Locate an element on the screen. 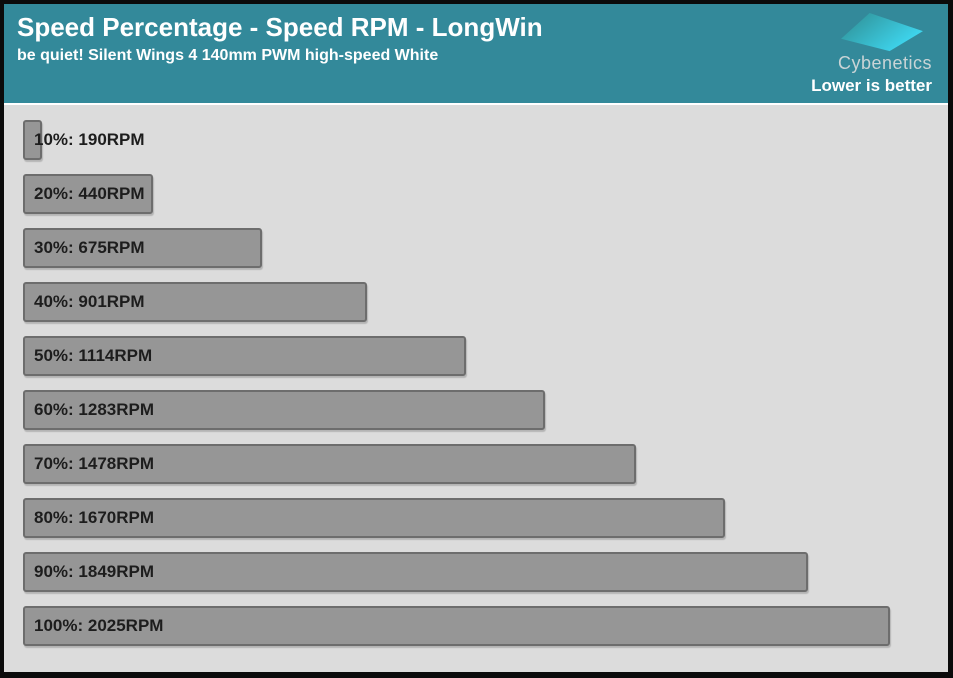 This screenshot has width=953, height=678. bar-label: 90%: 1849RPM is located at coordinates (94, 571).